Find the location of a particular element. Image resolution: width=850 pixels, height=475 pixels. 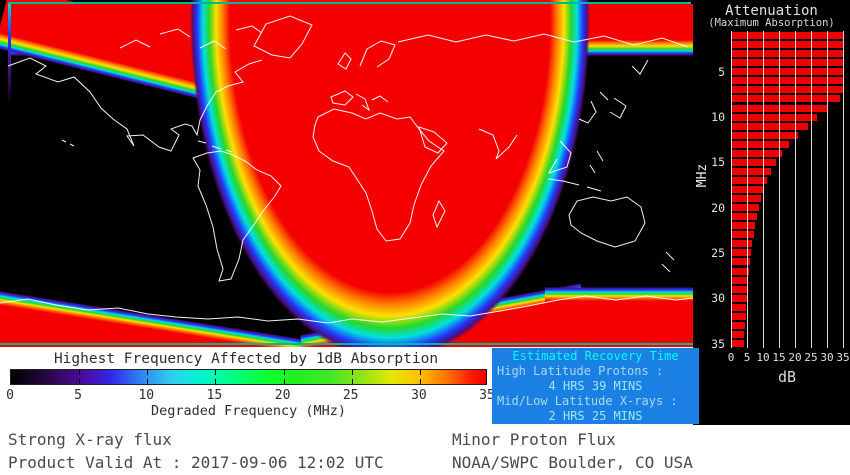

attenuation-ytick-label: 20 is located at coordinates (718, 207).